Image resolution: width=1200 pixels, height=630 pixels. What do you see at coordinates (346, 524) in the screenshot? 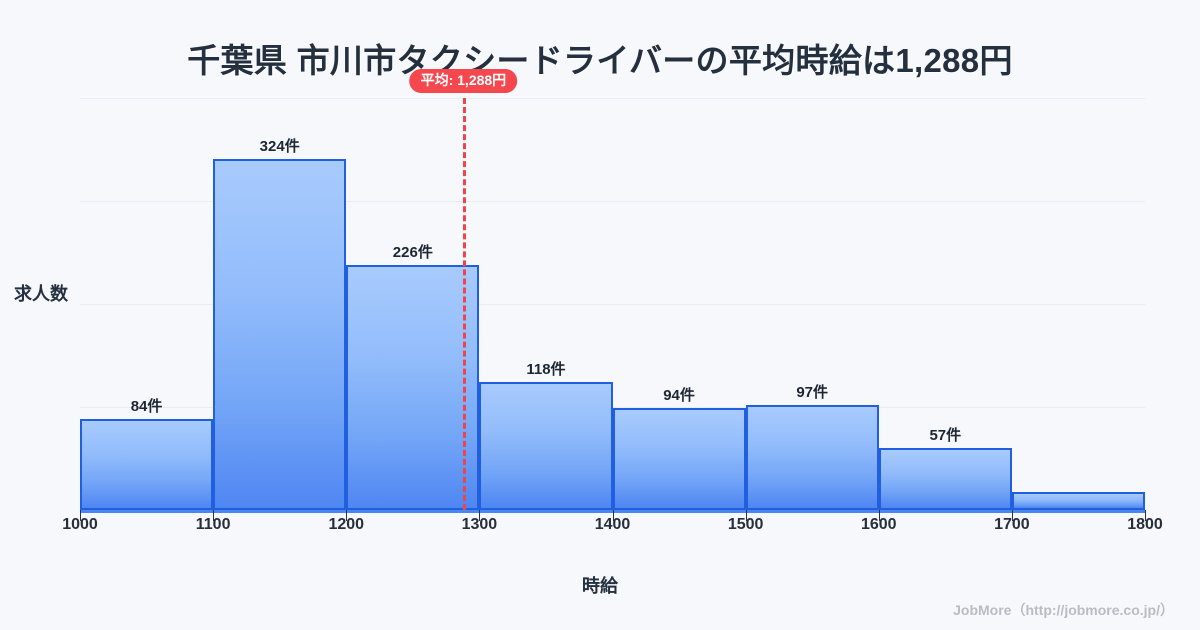
I see `x-axis-tick-label: 1200` at bounding box center [346, 524].